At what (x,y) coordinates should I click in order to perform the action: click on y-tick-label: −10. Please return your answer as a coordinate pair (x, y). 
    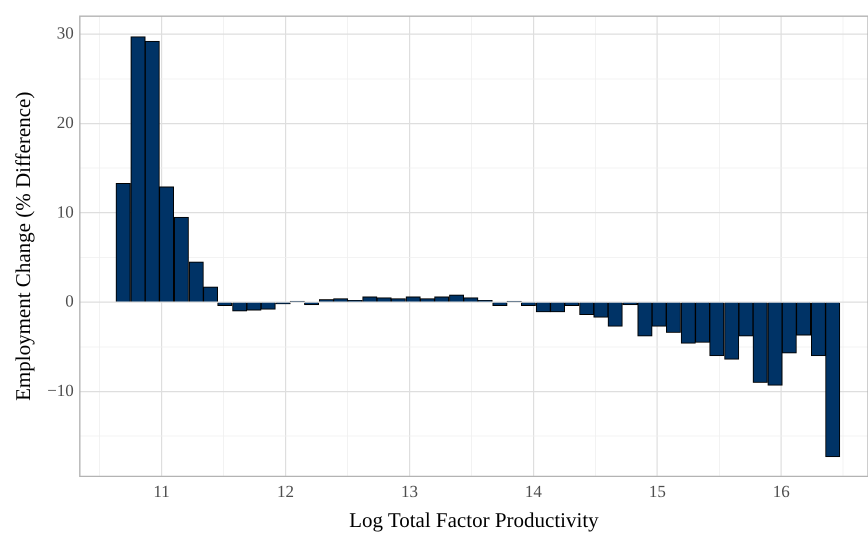
    Looking at the image, I should click on (60, 390).